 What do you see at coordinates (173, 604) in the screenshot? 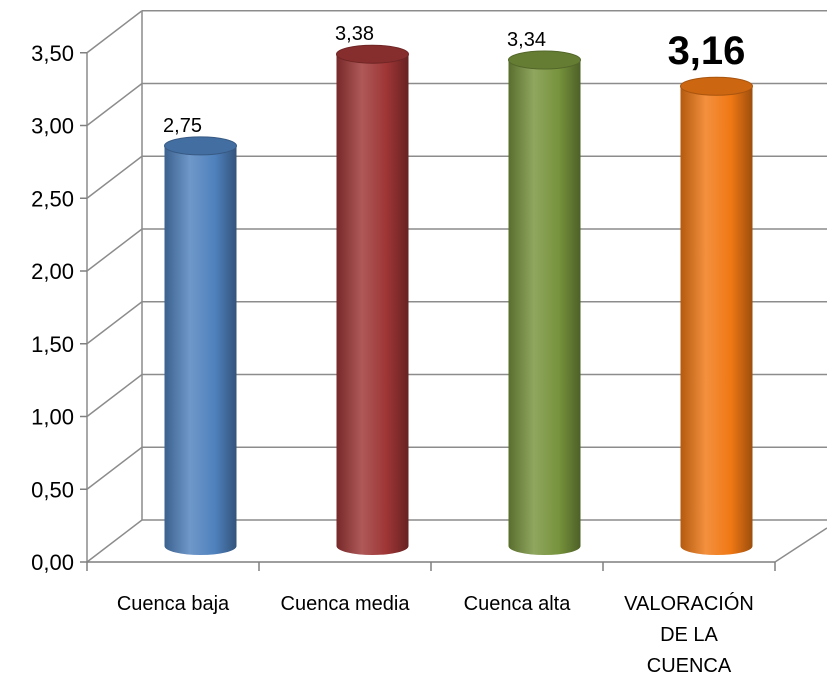
I see `x-tick-label: Cuenca baja` at bounding box center [173, 604].